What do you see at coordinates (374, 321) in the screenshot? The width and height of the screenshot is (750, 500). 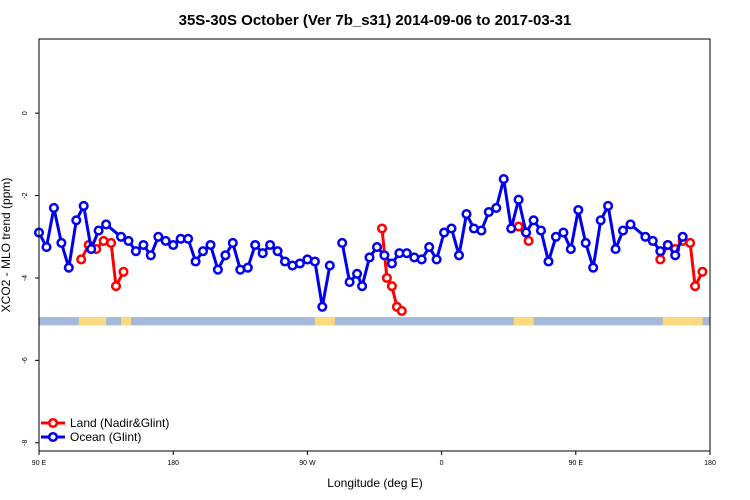 I see `ocean-band` at bounding box center [374, 321].